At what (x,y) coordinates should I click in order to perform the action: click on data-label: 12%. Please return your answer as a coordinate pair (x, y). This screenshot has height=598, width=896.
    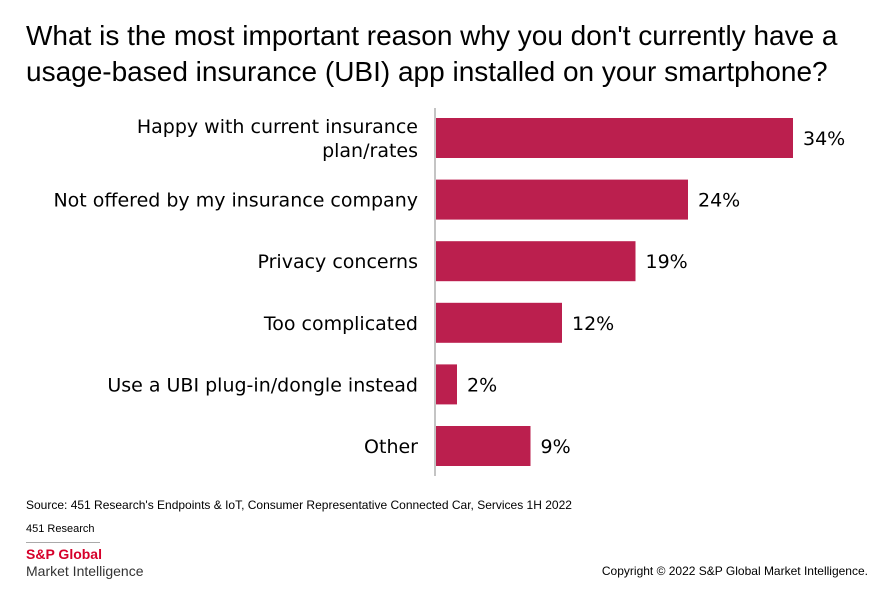
    Looking at the image, I should click on (593, 324).